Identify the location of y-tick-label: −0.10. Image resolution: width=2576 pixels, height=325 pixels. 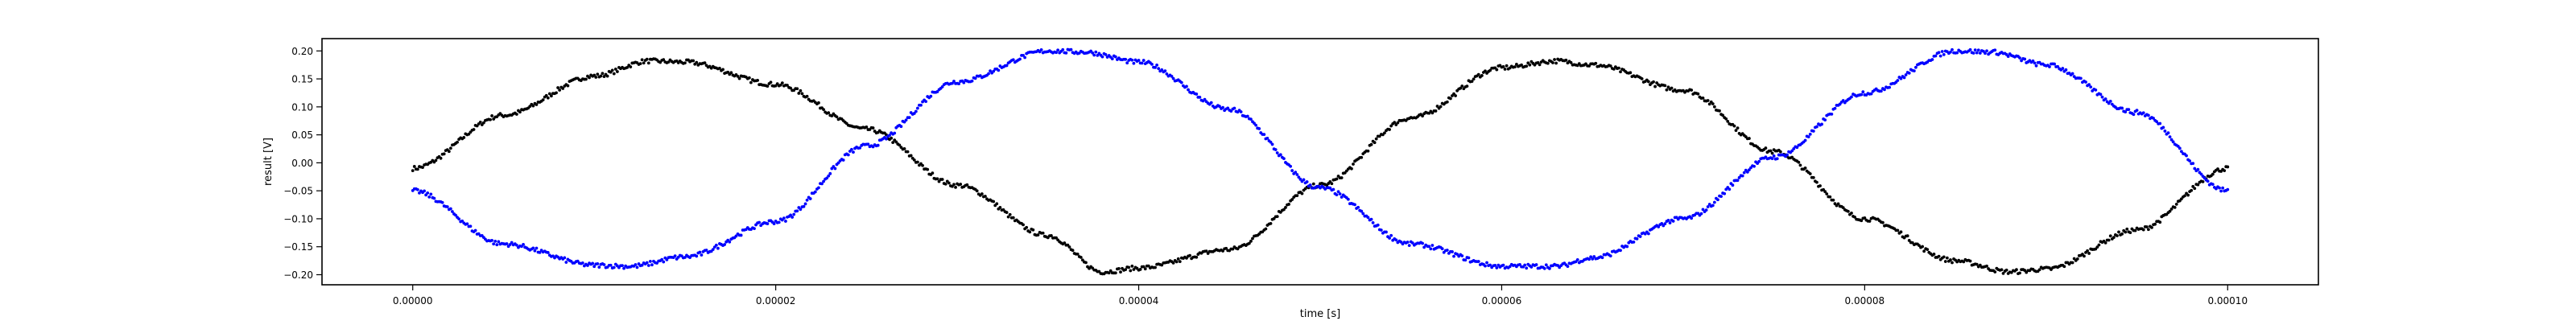
(298, 219).